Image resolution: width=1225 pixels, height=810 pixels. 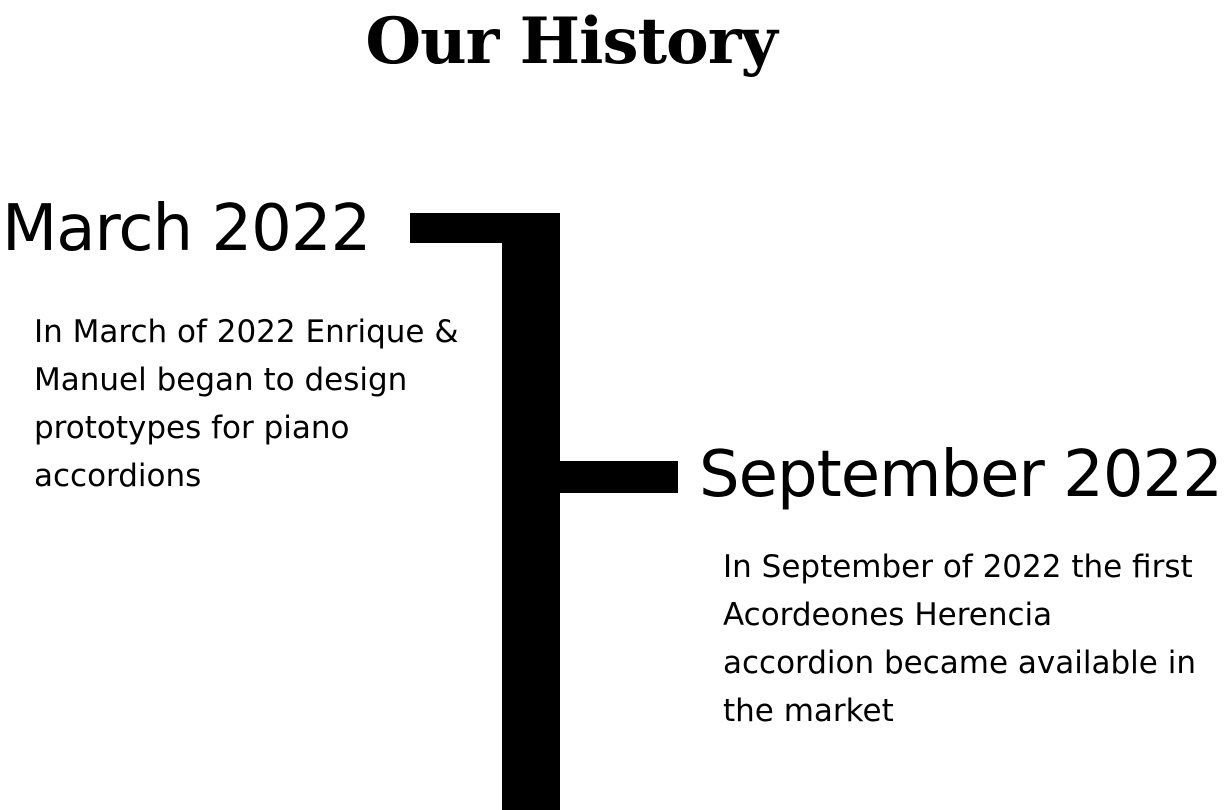 I want to click on page-title: Our History, so click(x=571, y=41).